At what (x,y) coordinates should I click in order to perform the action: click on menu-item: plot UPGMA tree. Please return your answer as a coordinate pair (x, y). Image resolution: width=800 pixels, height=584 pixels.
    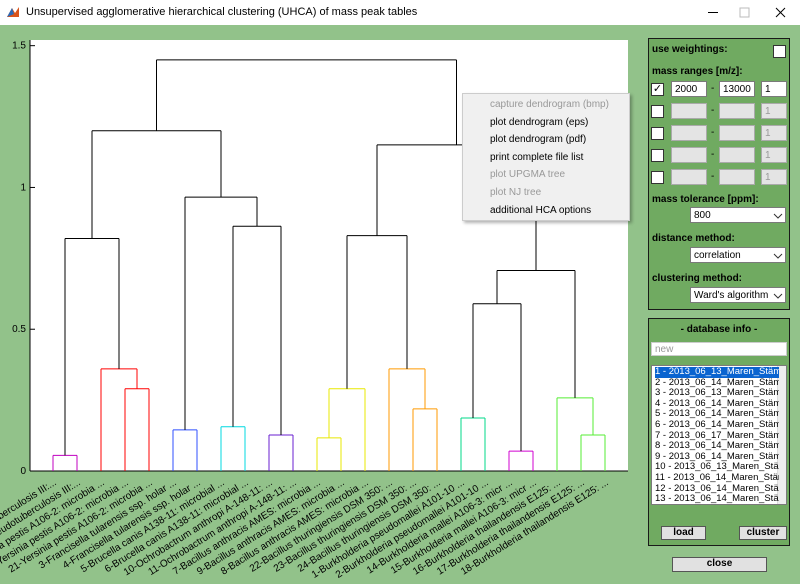
    Looking at the image, I should click on (528, 175).